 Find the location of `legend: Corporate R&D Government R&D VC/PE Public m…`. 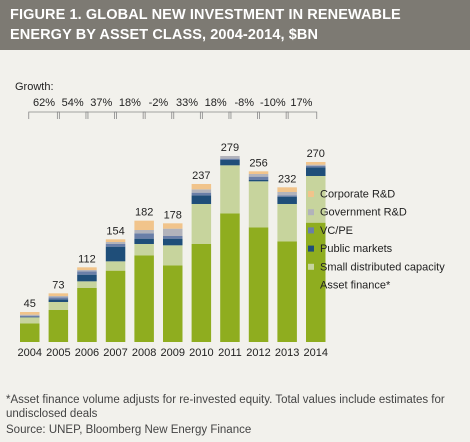

legend: Corporate R&D Government R&D VC/PE Public m… is located at coordinates (376, 240).